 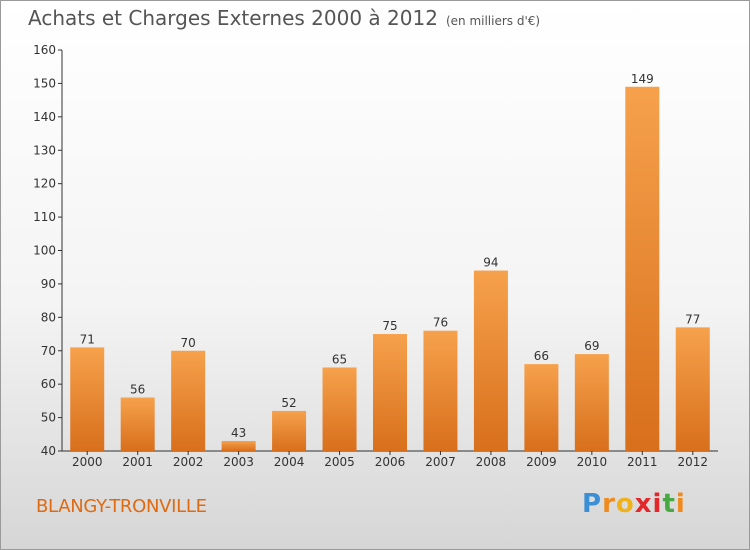 What do you see at coordinates (643, 504) in the screenshot?
I see `logo-letter: x` at bounding box center [643, 504].